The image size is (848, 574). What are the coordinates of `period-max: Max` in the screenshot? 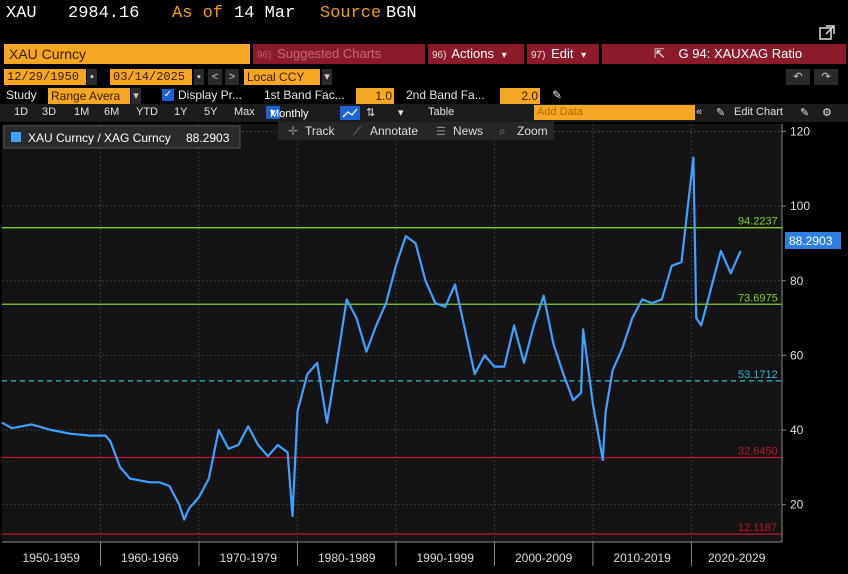 It's located at (244, 112).